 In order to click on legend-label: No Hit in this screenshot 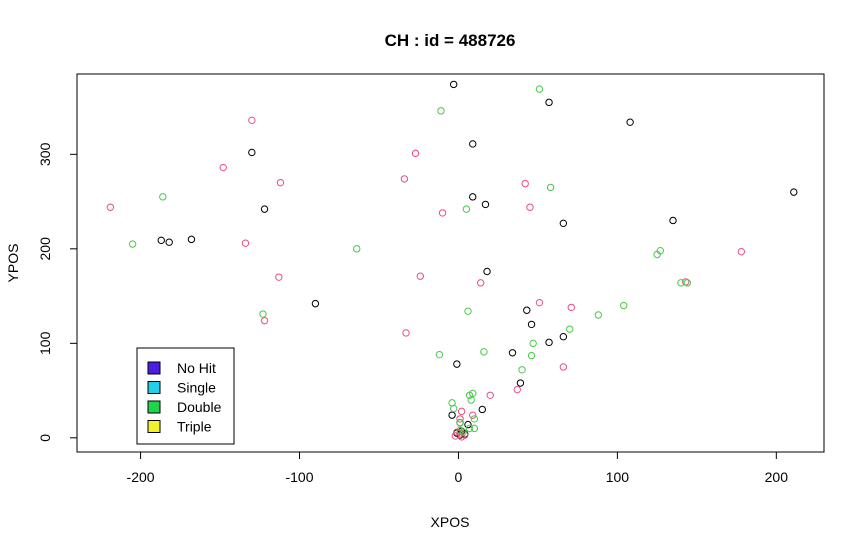, I will do `click(196, 368)`.